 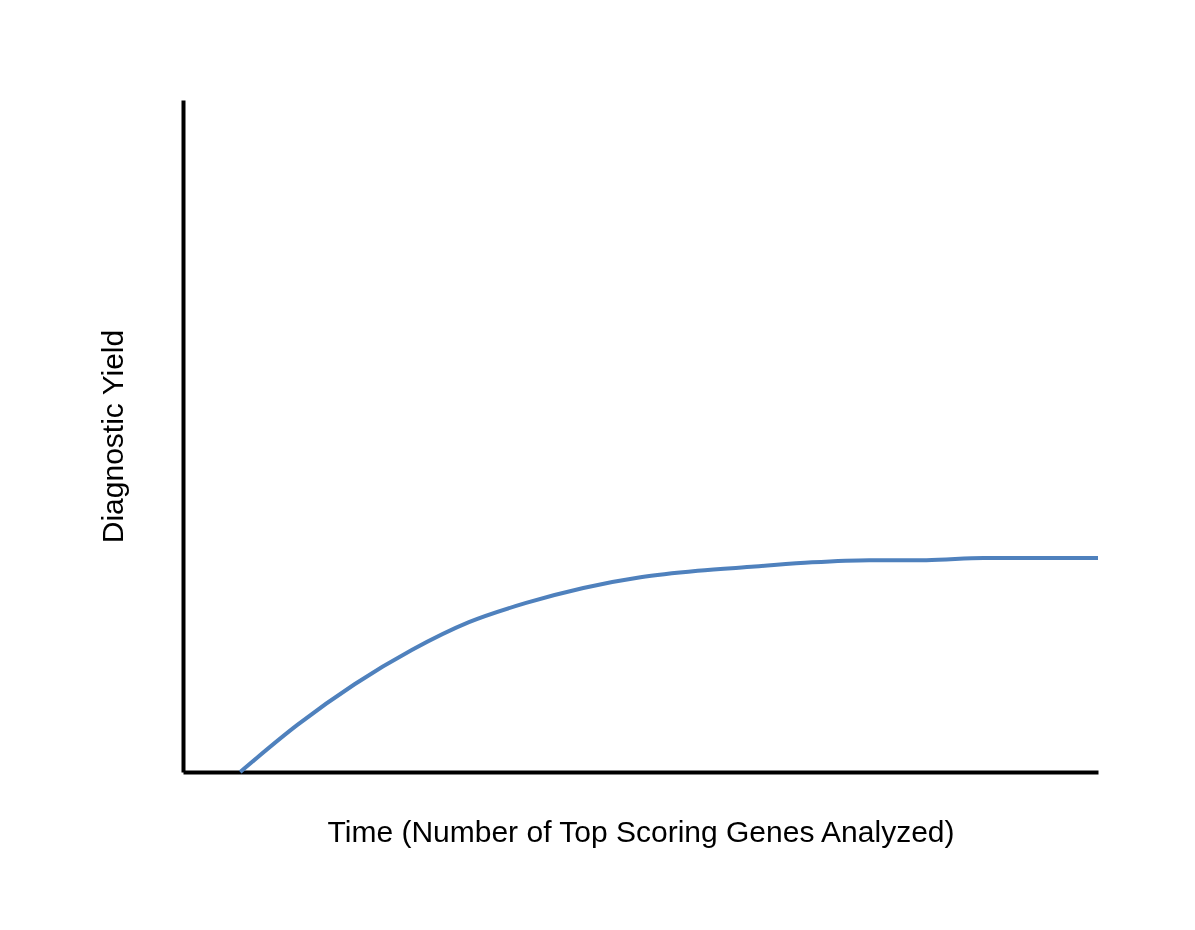 I want to click on y-axis-title: Diagnostic Yield, so click(x=112, y=436).